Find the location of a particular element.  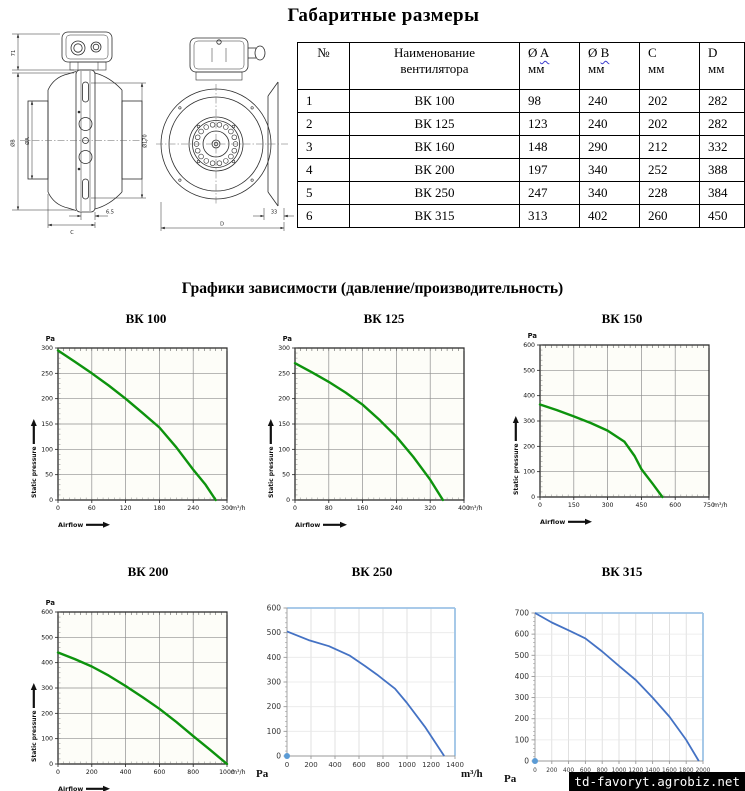

chart-title-vk125: ВК 125 is located at coordinates (384, 318).